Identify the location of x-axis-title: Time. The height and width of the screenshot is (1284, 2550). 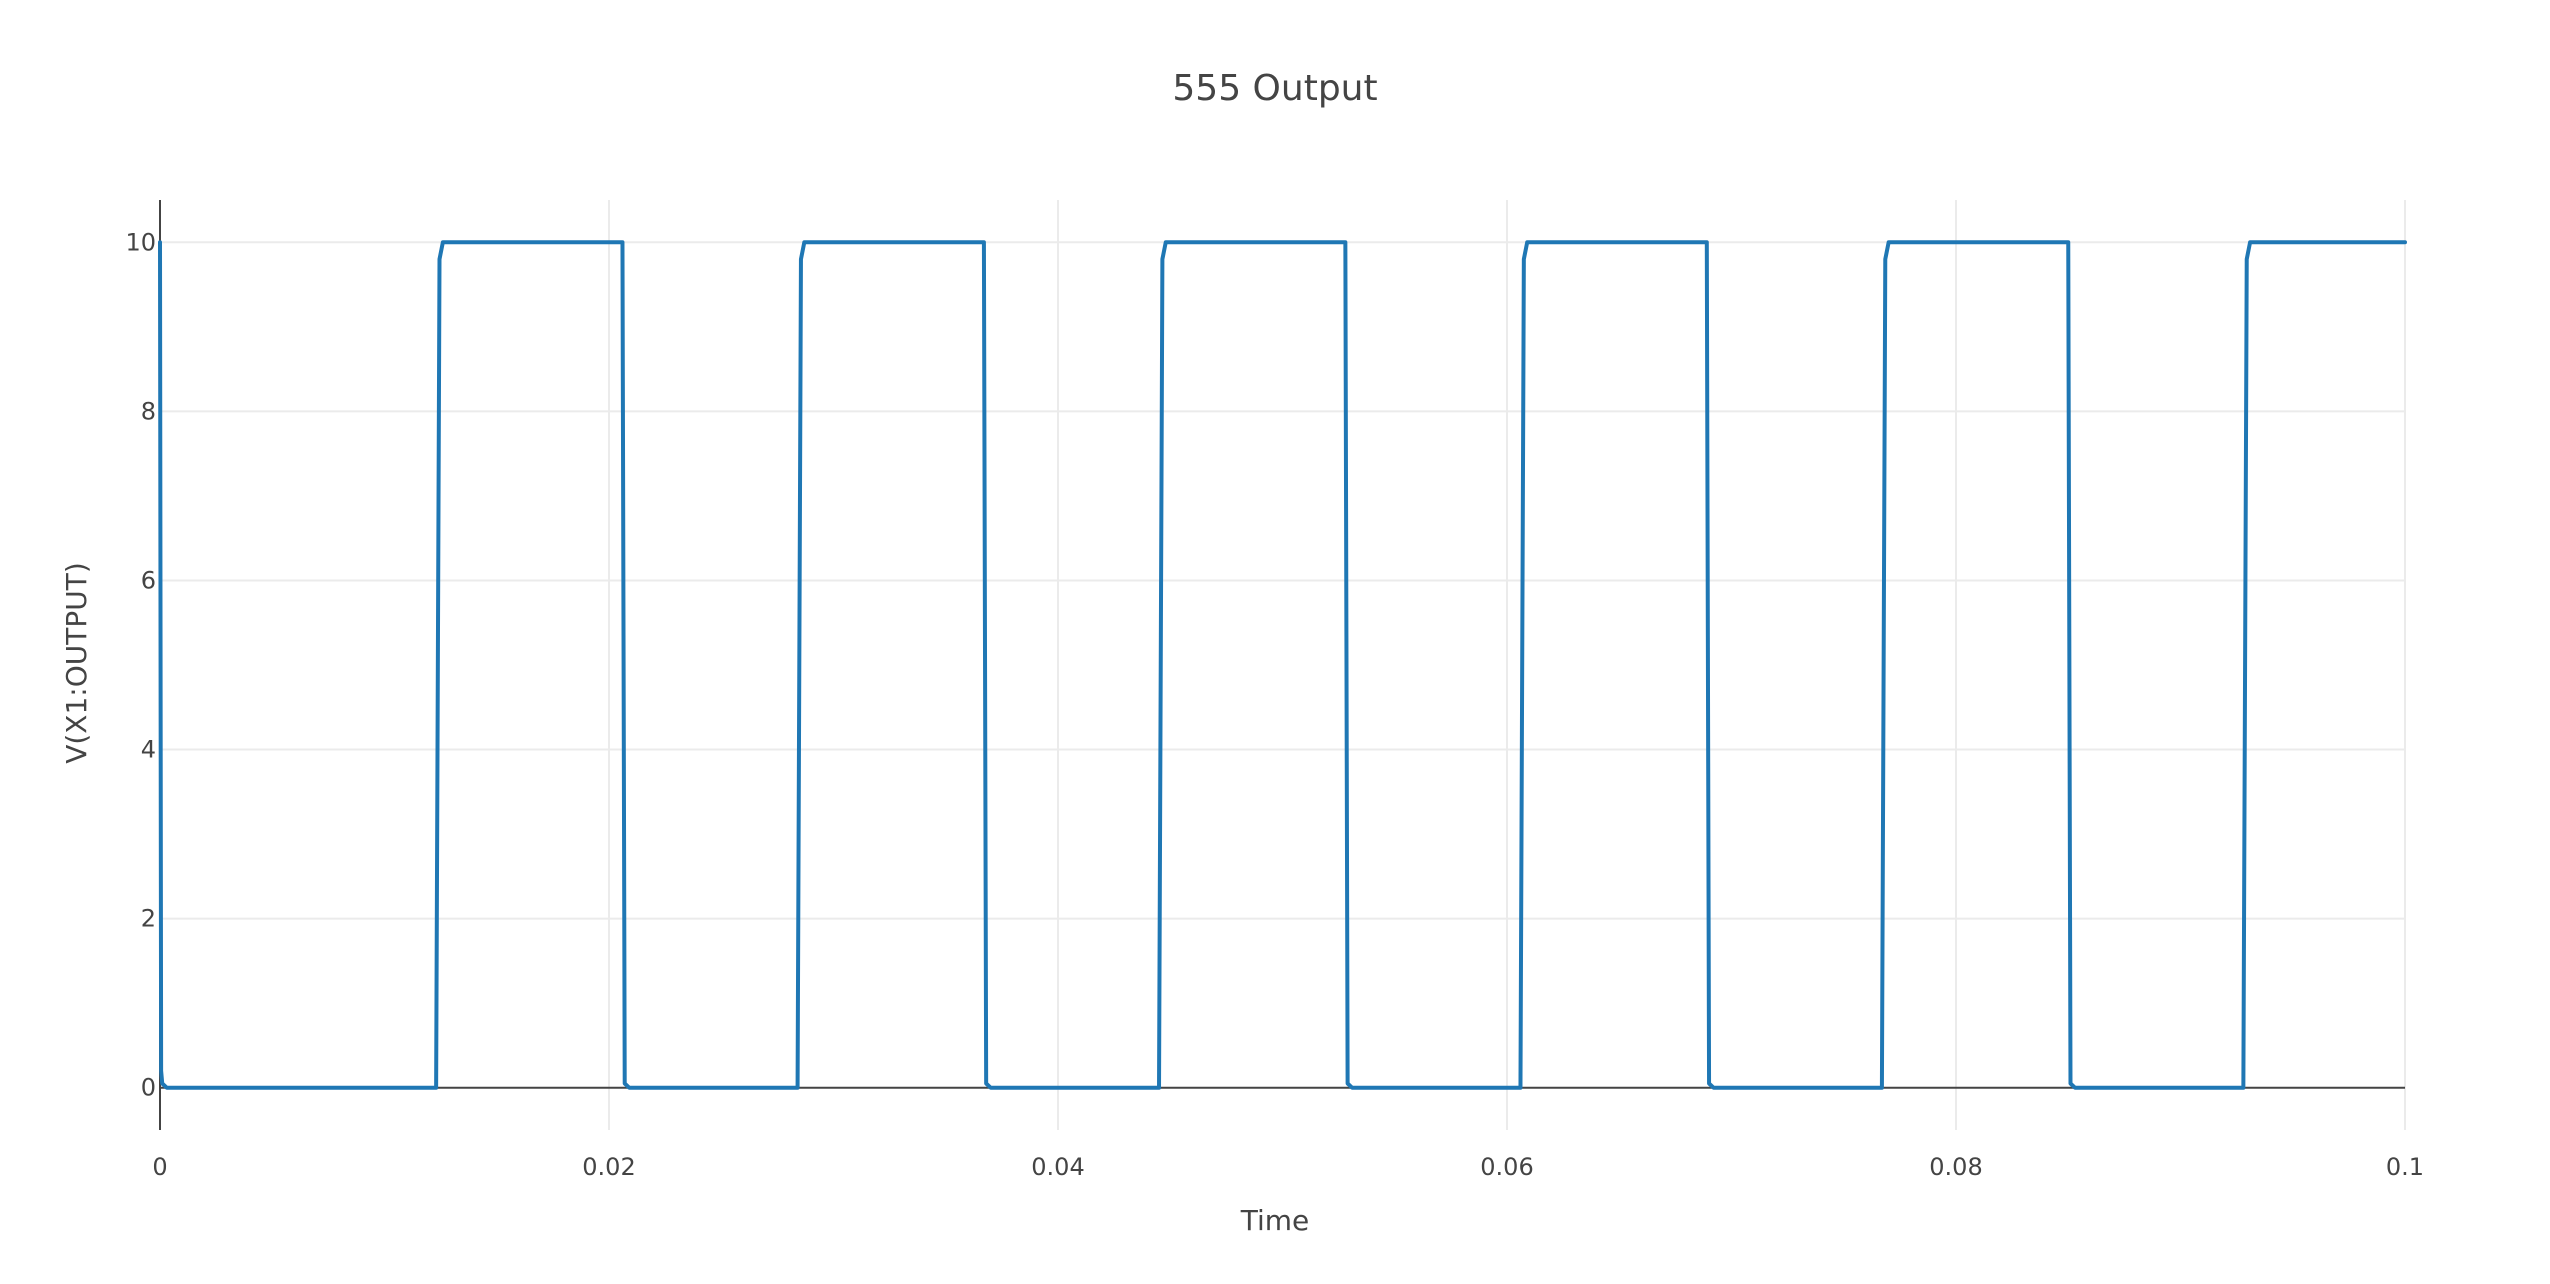
(1275, 1220).